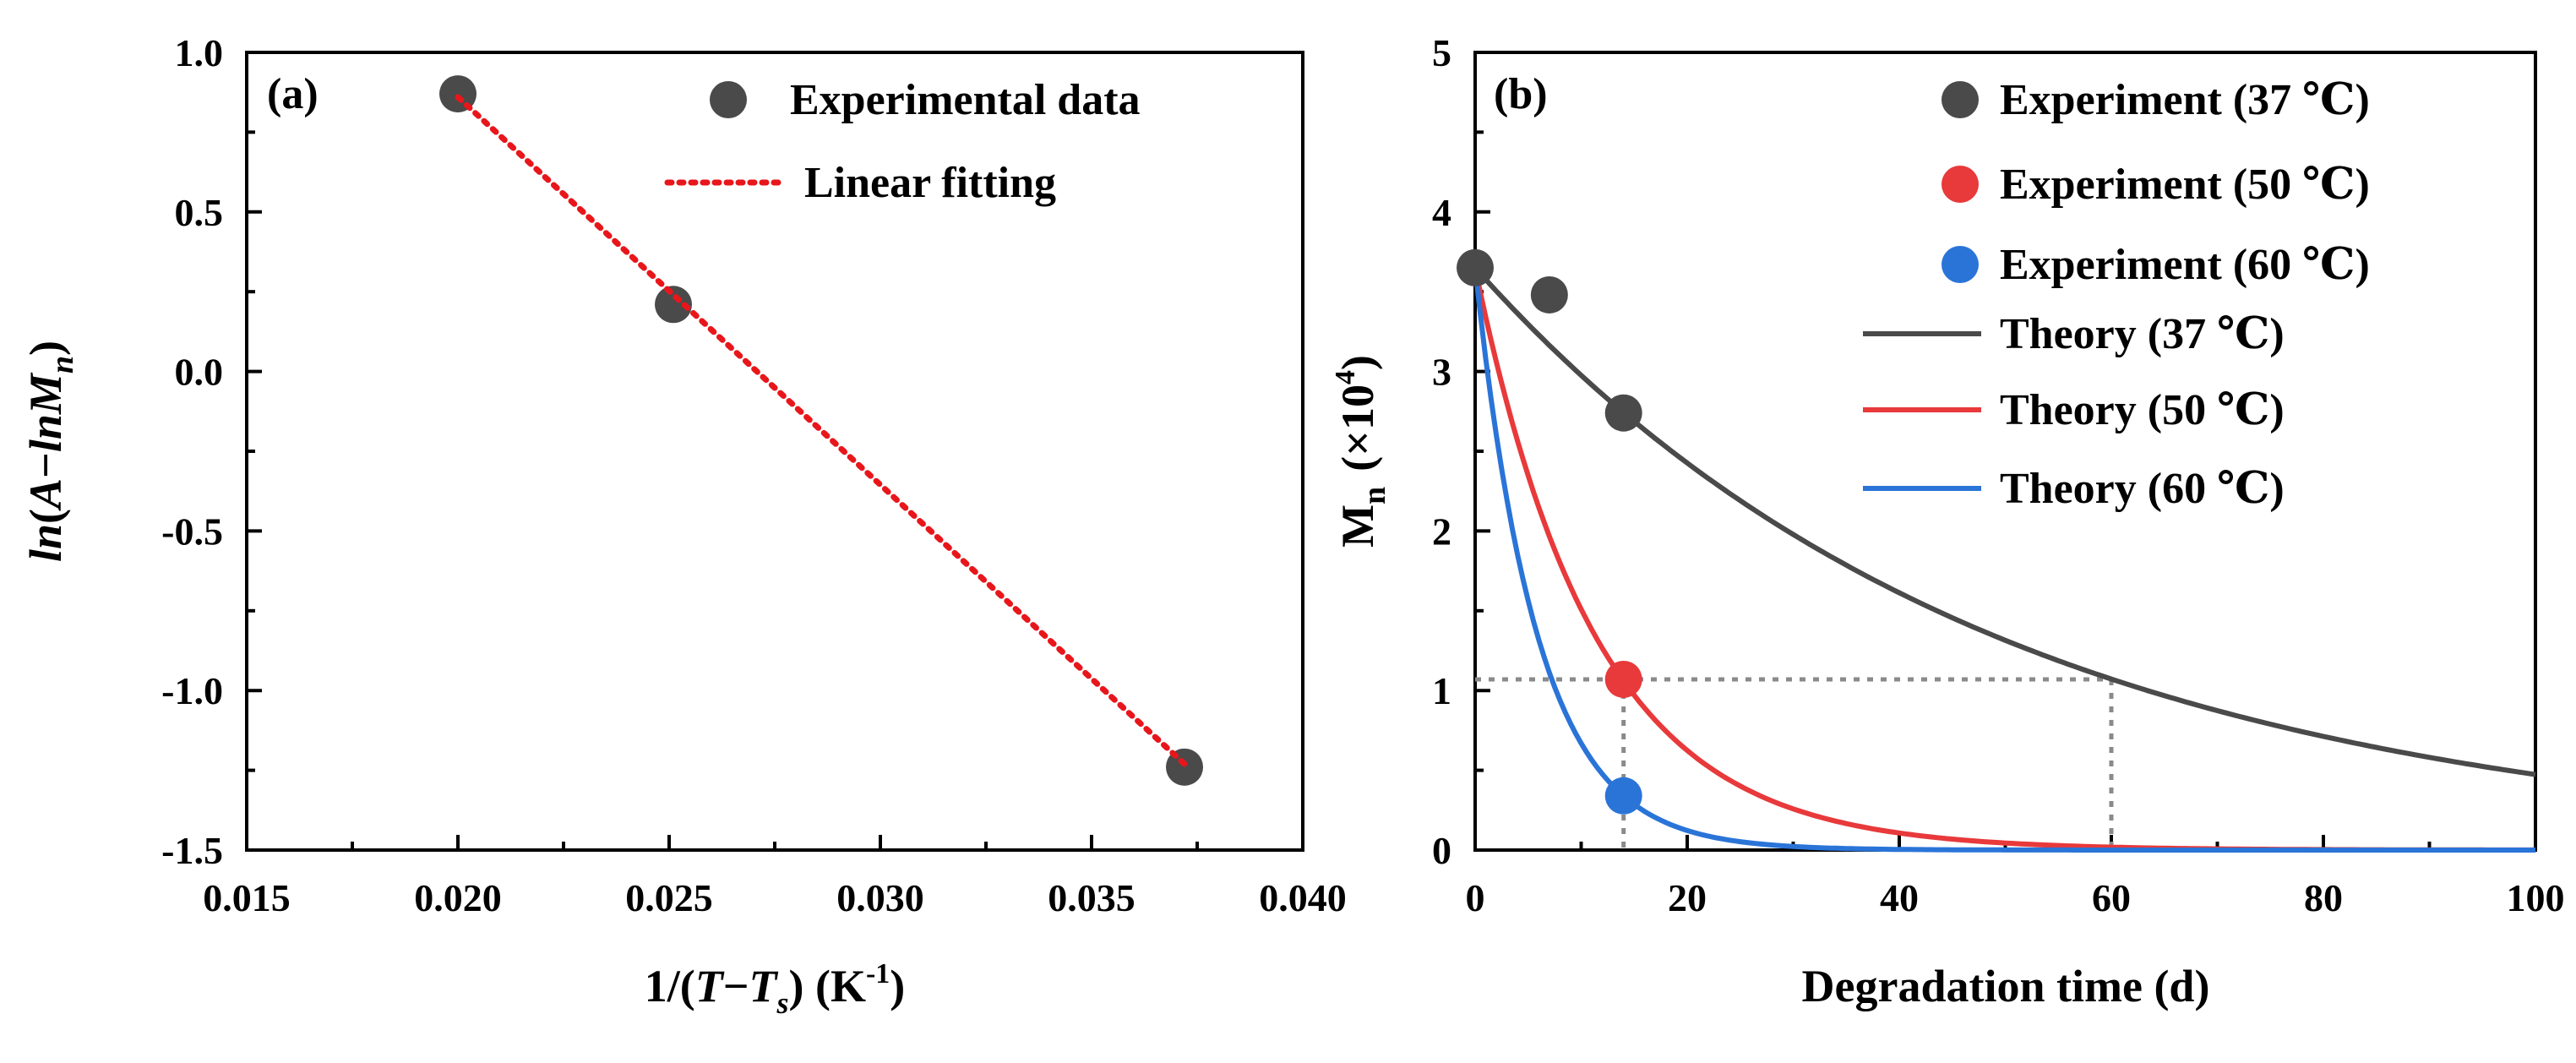 This screenshot has height=1063, width=2576. Describe the element at coordinates (2185, 100) in the screenshot. I see `legend-b-label-exp37: Experiment (37 ℃)` at that location.